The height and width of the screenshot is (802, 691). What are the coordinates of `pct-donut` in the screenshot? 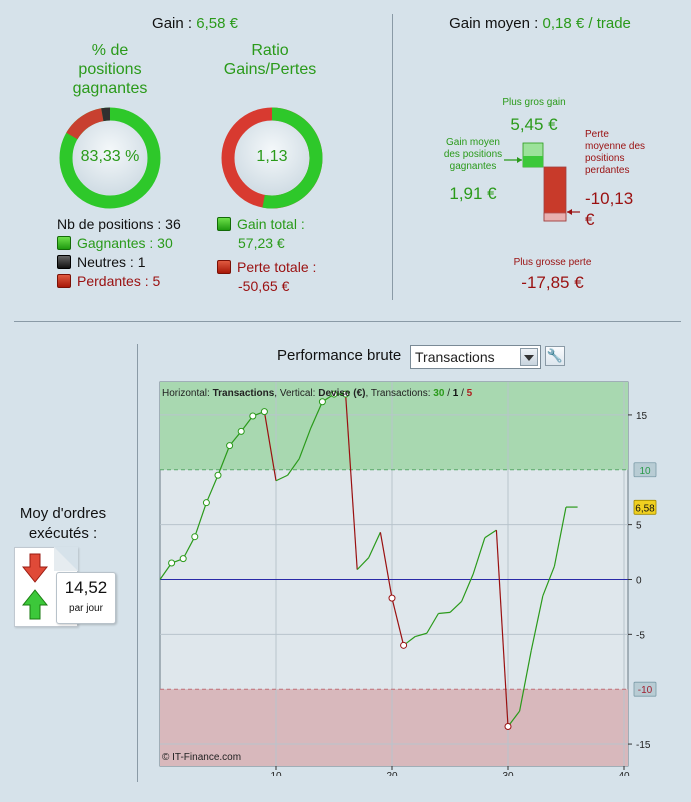 It's located at (110, 158).